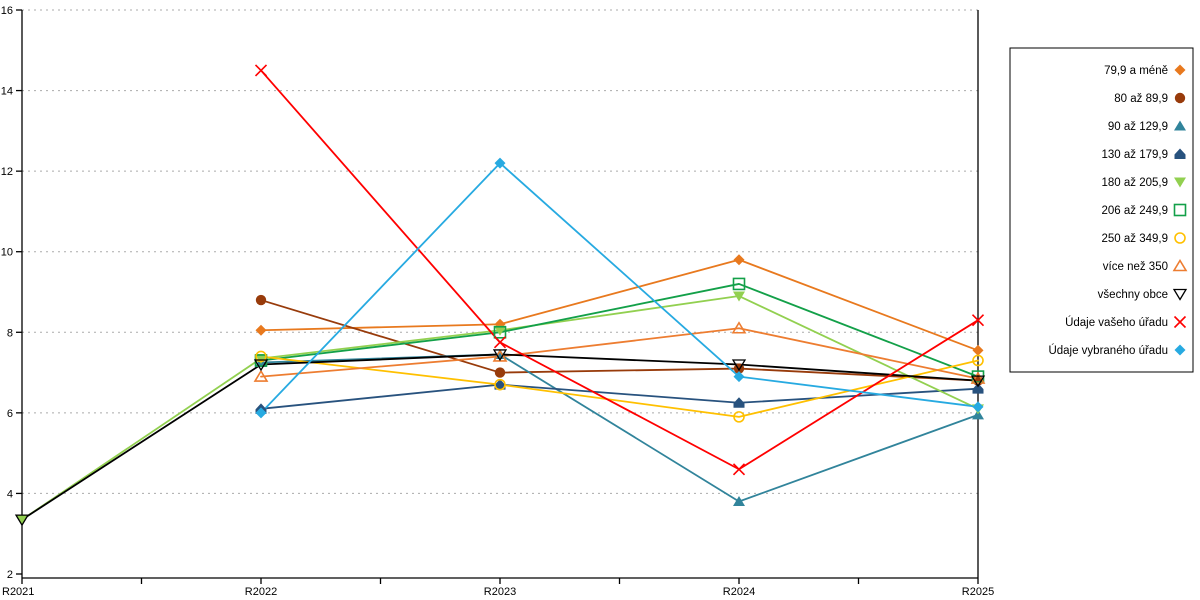 The image size is (1200, 600). Describe the element at coordinates (739, 260) in the screenshot. I see `series-1-marker-R2024` at that location.